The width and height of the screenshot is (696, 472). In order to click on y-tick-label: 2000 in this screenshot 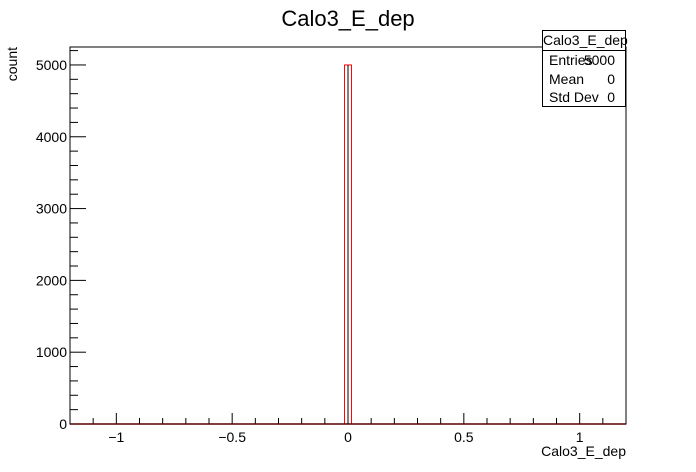, I will do `click(51, 280)`.